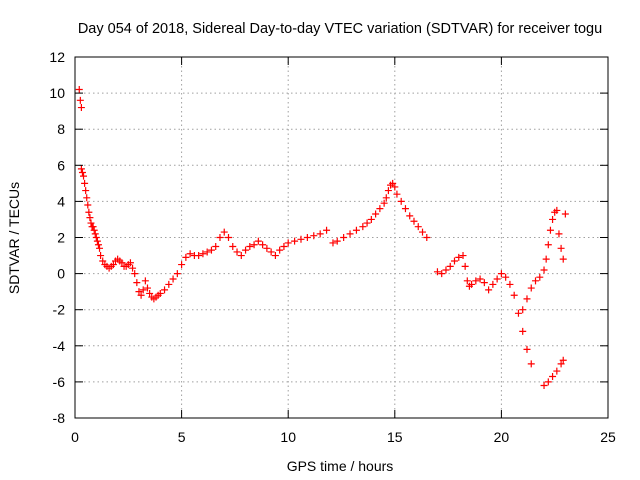  Describe the element at coordinates (75, 437) in the screenshot. I see `x-tick-label: 0` at that location.